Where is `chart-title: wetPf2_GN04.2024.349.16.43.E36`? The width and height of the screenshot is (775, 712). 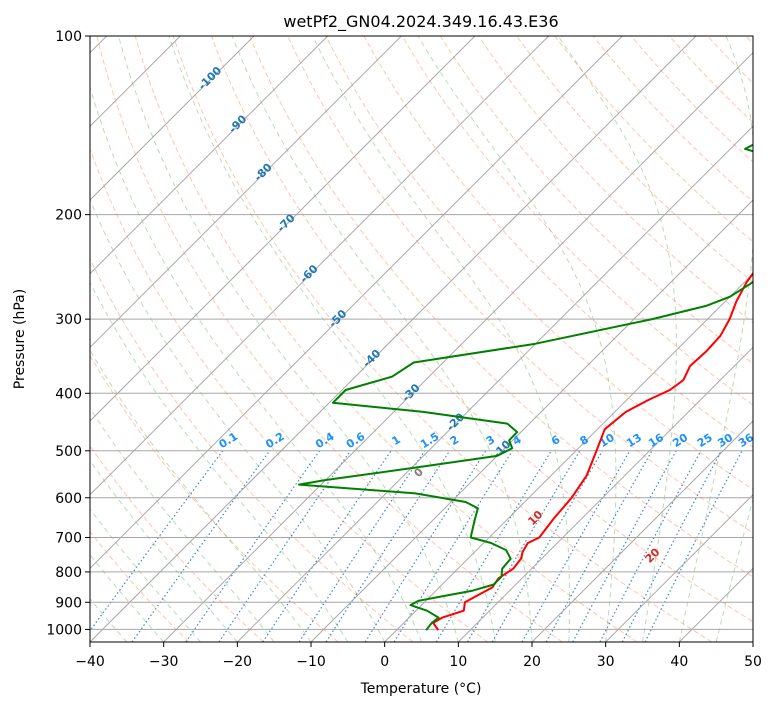 chart-title: wetPf2_GN04.2024.349.16.43.E36 is located at coordinates (420, 22).